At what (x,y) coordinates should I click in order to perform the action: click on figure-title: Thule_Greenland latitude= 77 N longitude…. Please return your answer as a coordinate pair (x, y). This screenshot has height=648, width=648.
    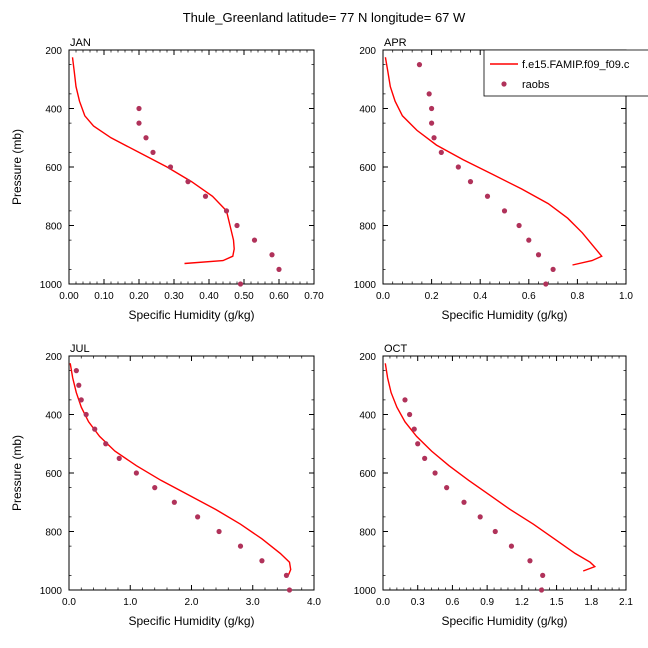
    Looking at the image, I should click on (324, 17).